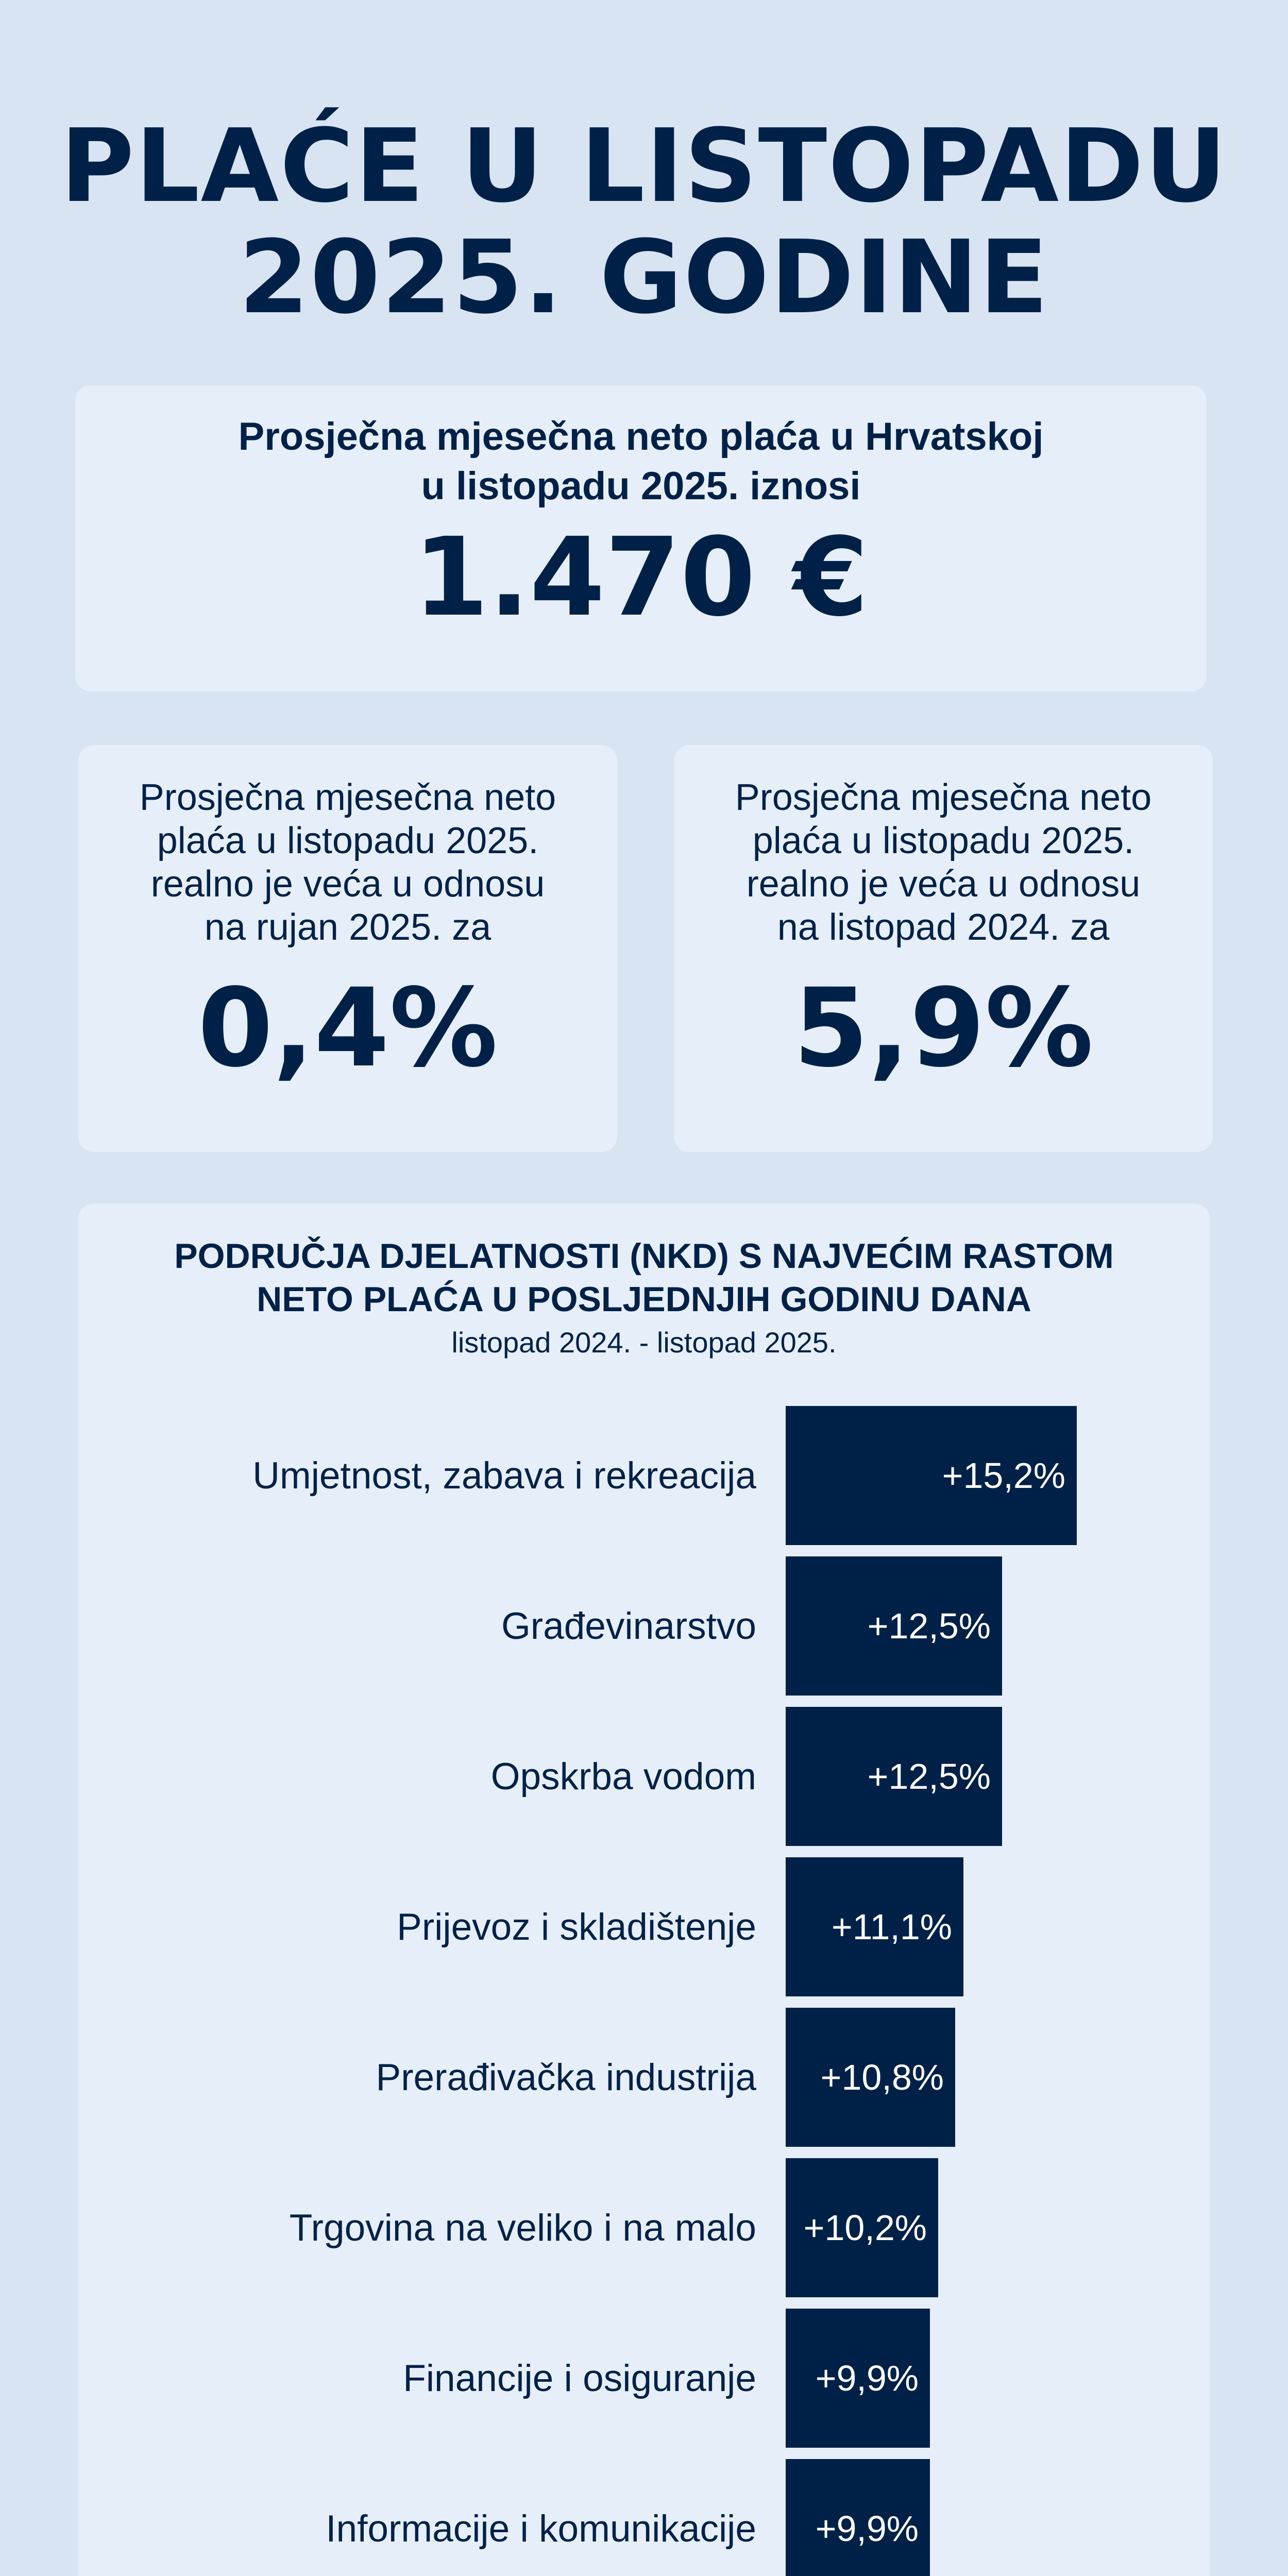 This screenshot has width=1288, height=2576. Describe the element at coordinates (541, 2528) in the screenshot. I see `bar-category-label: Informacije i komunikacije` at that location.